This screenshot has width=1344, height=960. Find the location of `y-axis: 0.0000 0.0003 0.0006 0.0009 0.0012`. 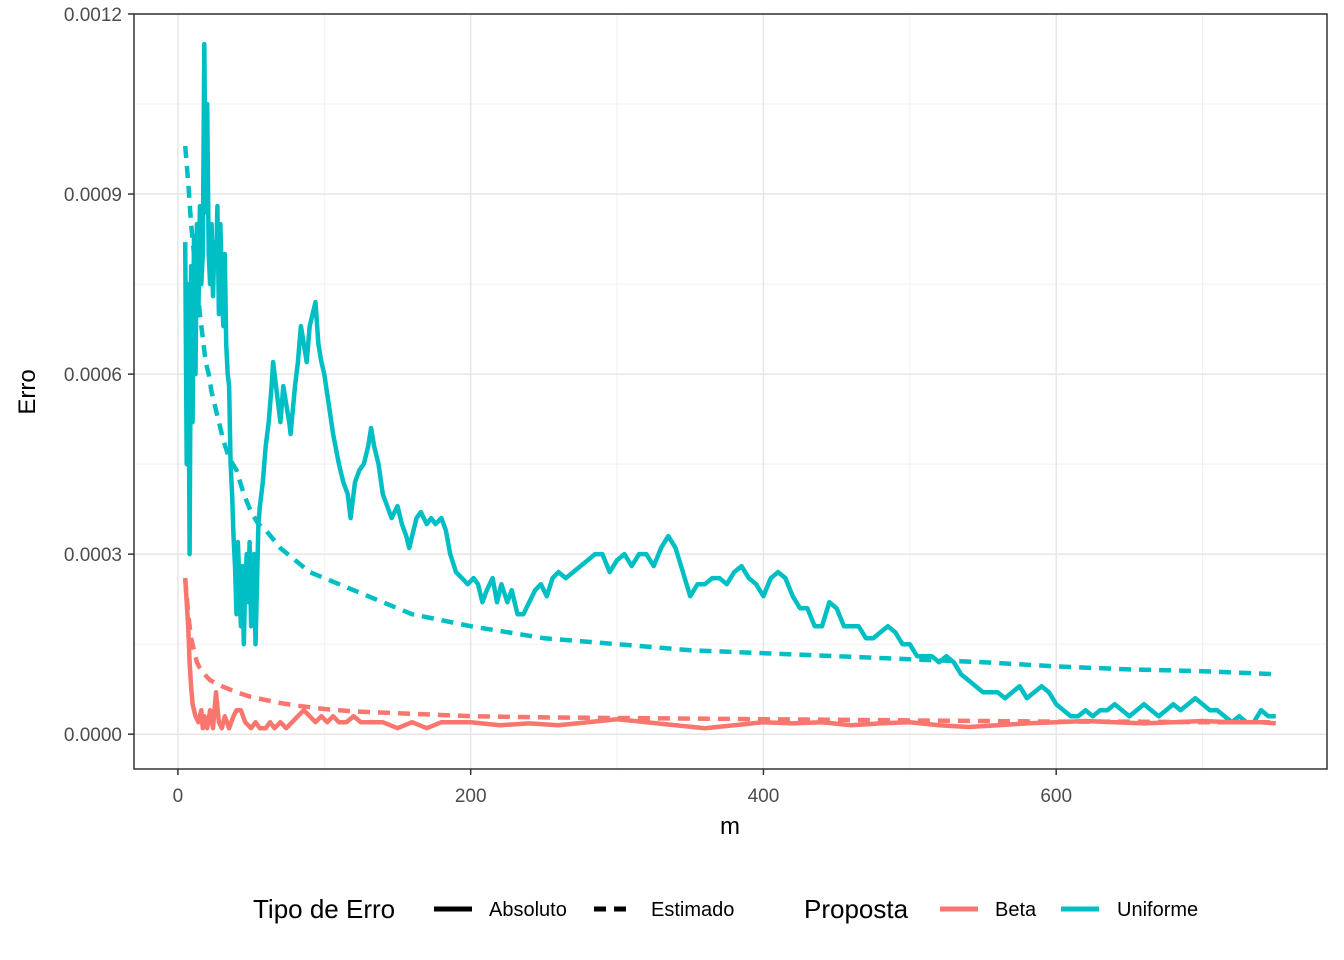

y-axis: 0.0000 0.0003 0.0006 0.0009 0.0012 is located at coordinates (99, 375).